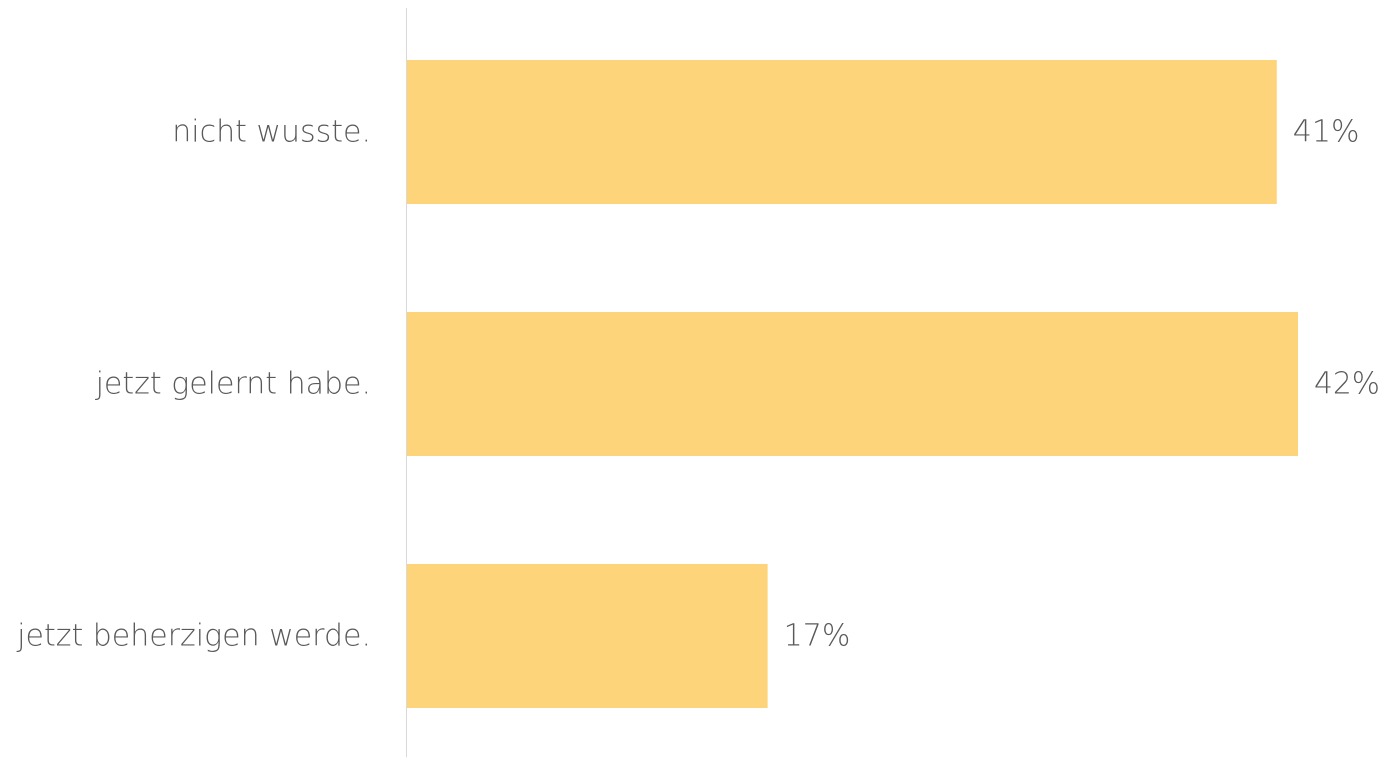  I want to click on category-label: jetzt beherzigen werde., so click(193, 636).